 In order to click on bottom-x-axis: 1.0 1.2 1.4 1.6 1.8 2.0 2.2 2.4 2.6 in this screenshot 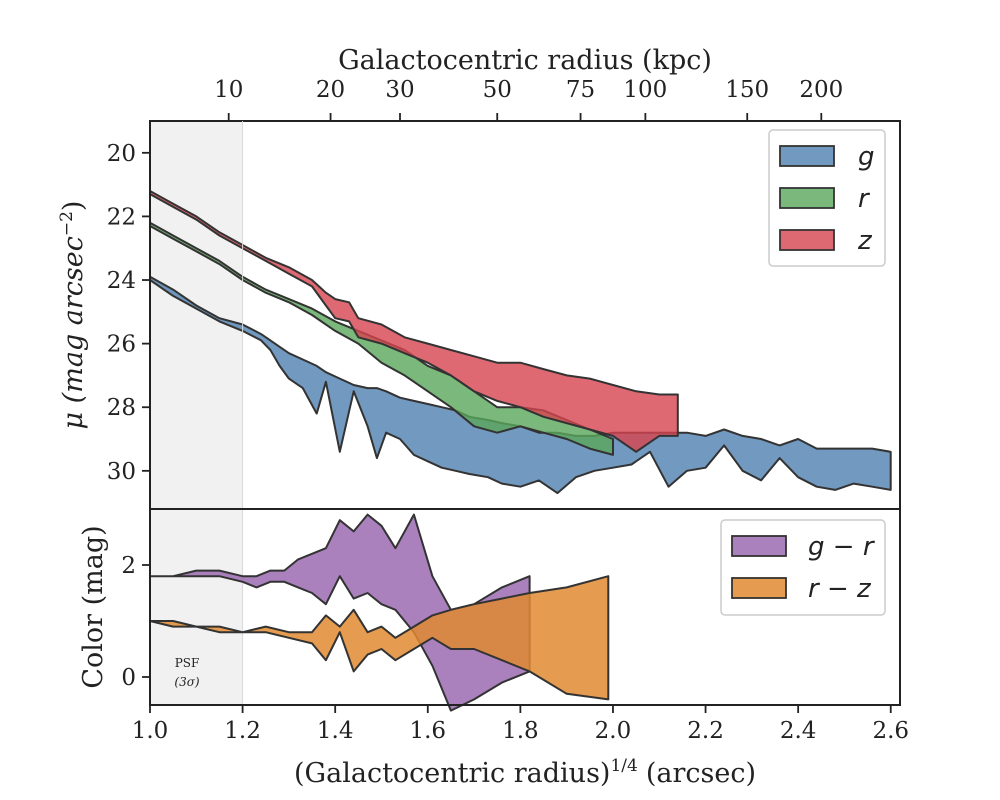, I will do `click(520, 724)`.